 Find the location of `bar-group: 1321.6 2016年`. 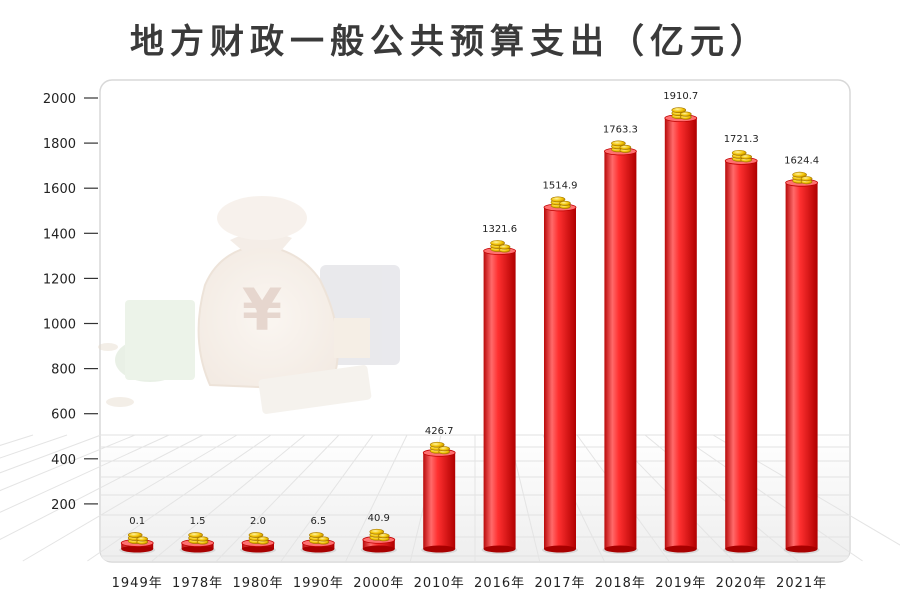

bar-group: 1321.6 2016年 is located at coordinates (499, 407).